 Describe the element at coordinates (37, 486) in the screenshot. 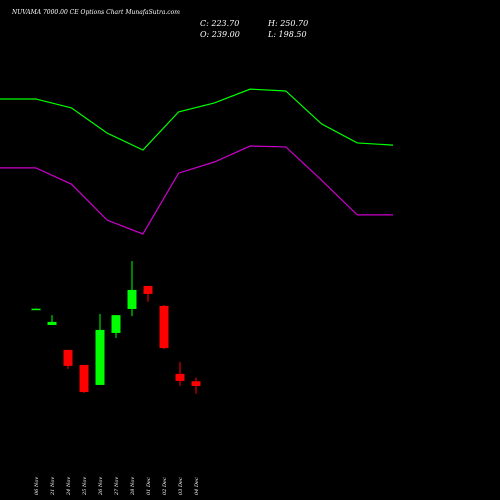

I see `x-tick-label: 06 Nov` at that location.